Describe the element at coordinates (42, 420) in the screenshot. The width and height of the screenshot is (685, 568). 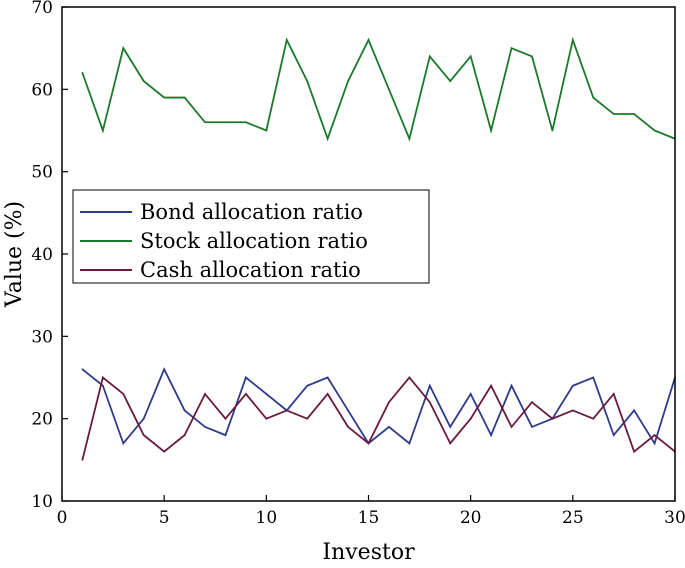
I see `y-tick-label: 20` at that location.